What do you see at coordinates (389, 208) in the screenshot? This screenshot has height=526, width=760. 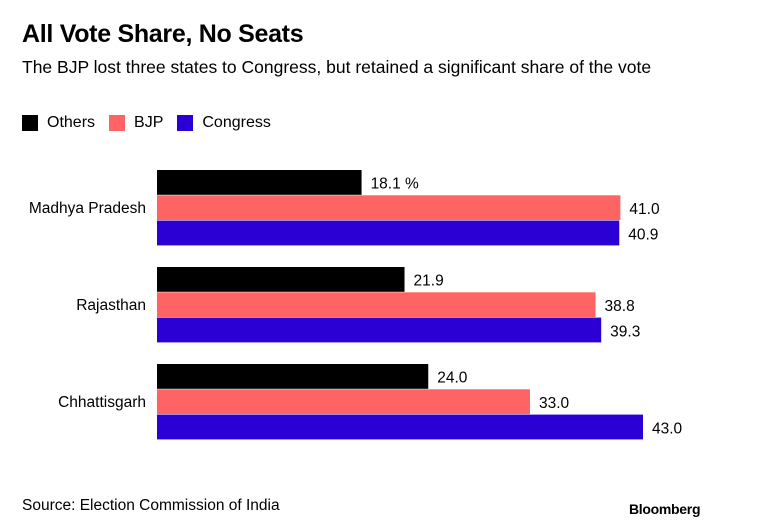 I see `bar-madhya-pradesh-bjp` at bounding box center [389, 208].